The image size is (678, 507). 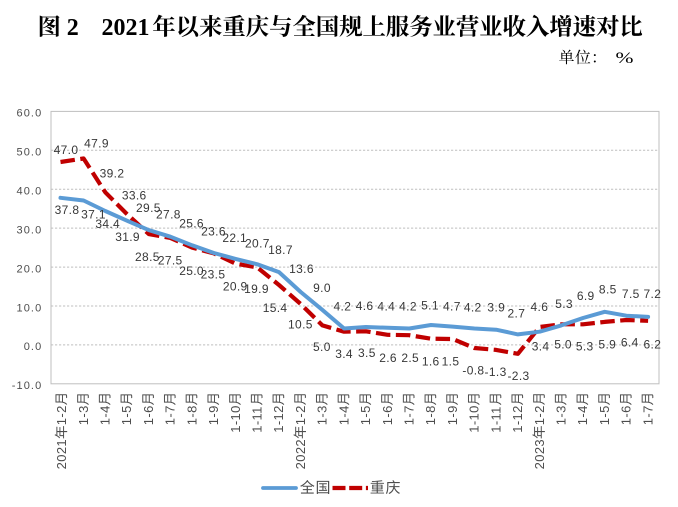 What do you see at coordinates (496, 372) in the screenshot?
I see `svg-text: -1.3` at bounding box center [496, 372].